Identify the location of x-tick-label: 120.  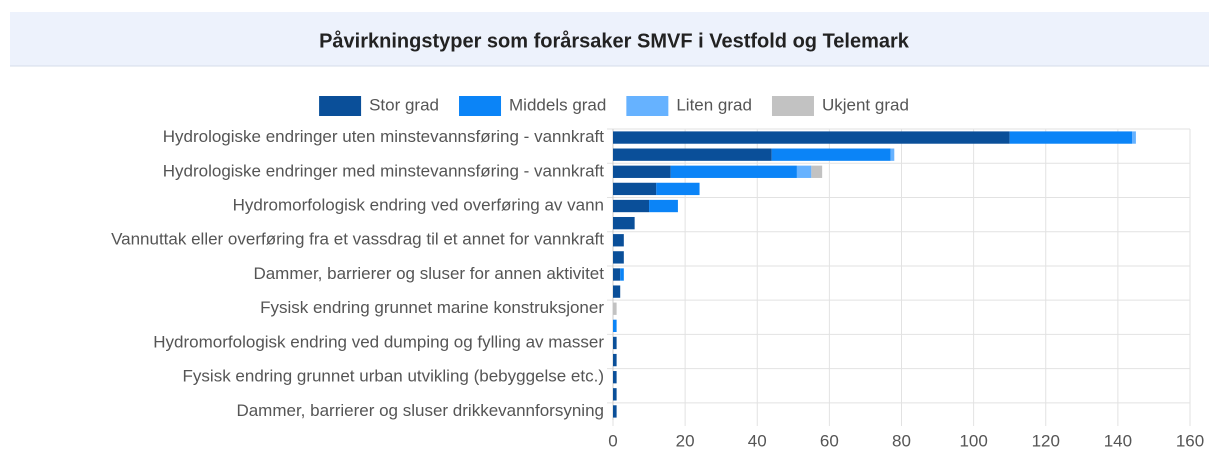
(1046, 440).